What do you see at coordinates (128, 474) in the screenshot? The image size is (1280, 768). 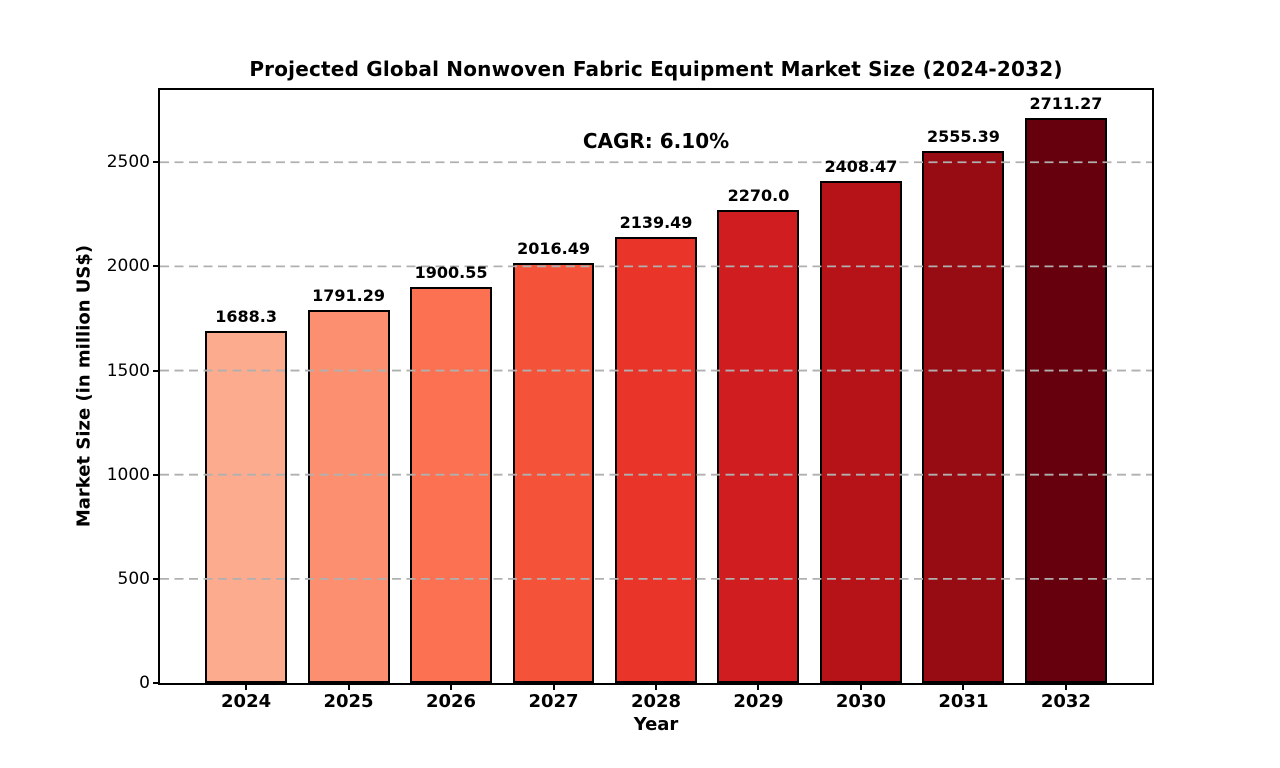 I see `y-tick-label: 1000` at bounding box center [128, 474].